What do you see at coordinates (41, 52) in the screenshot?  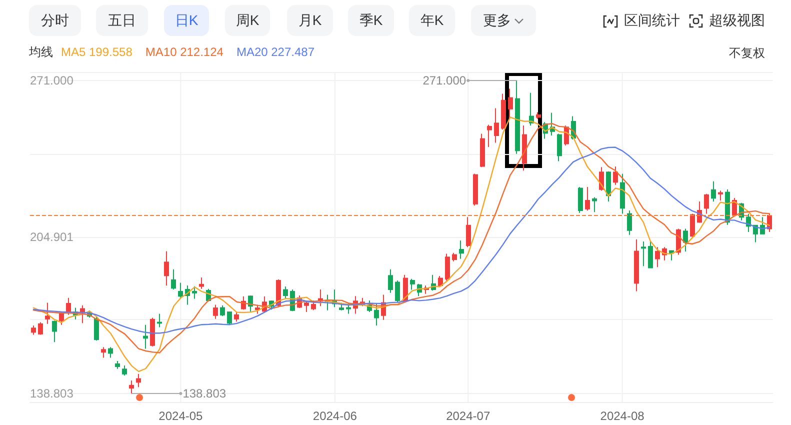 I see `legend-title: 均线` at bounding box center [41, 52].